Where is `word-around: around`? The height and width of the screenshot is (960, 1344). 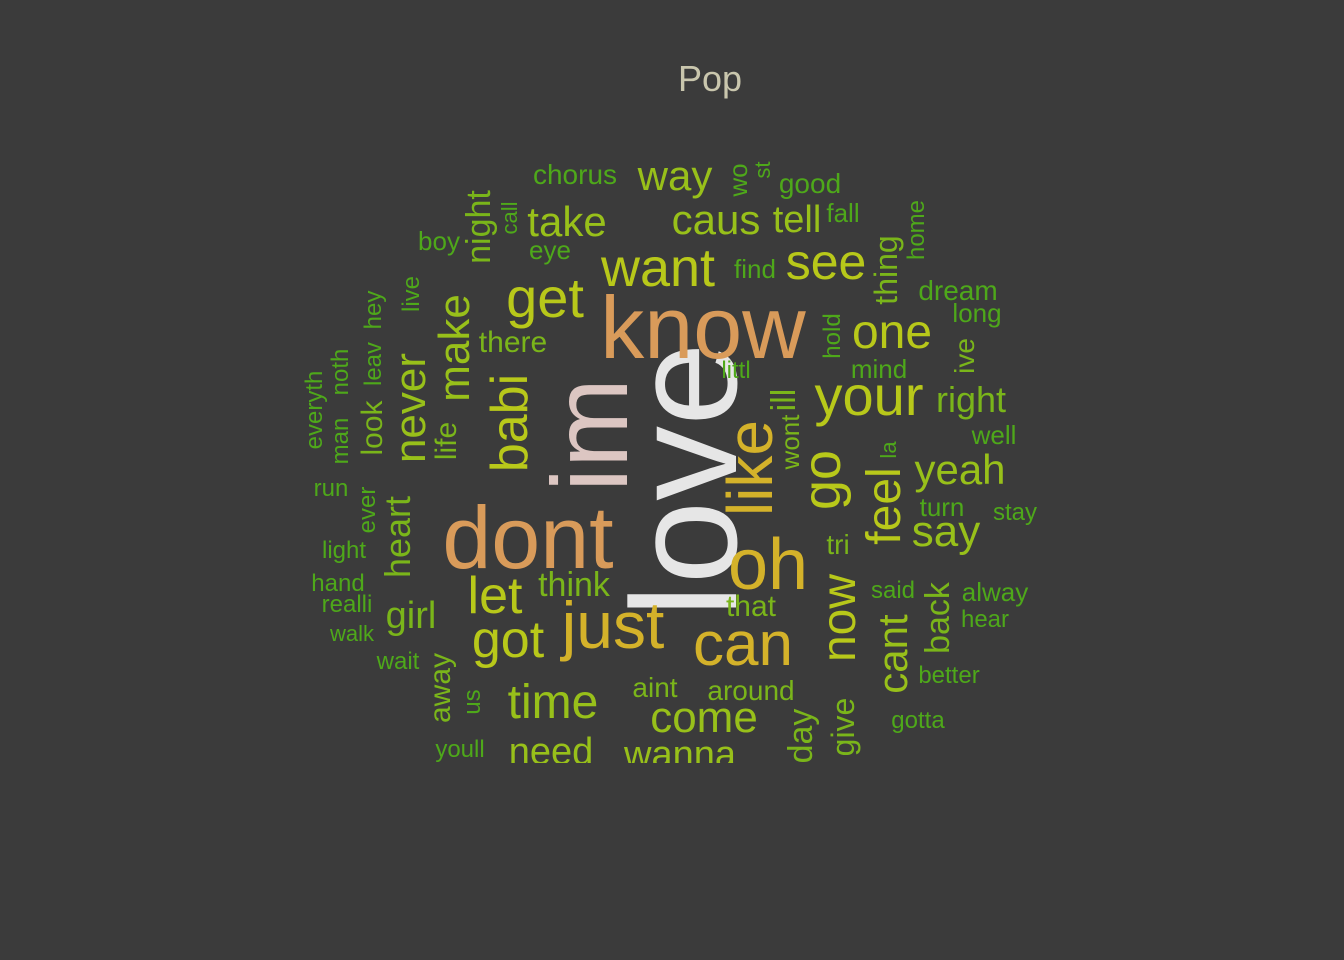
word-around: around is located at coordinates (751, 690).